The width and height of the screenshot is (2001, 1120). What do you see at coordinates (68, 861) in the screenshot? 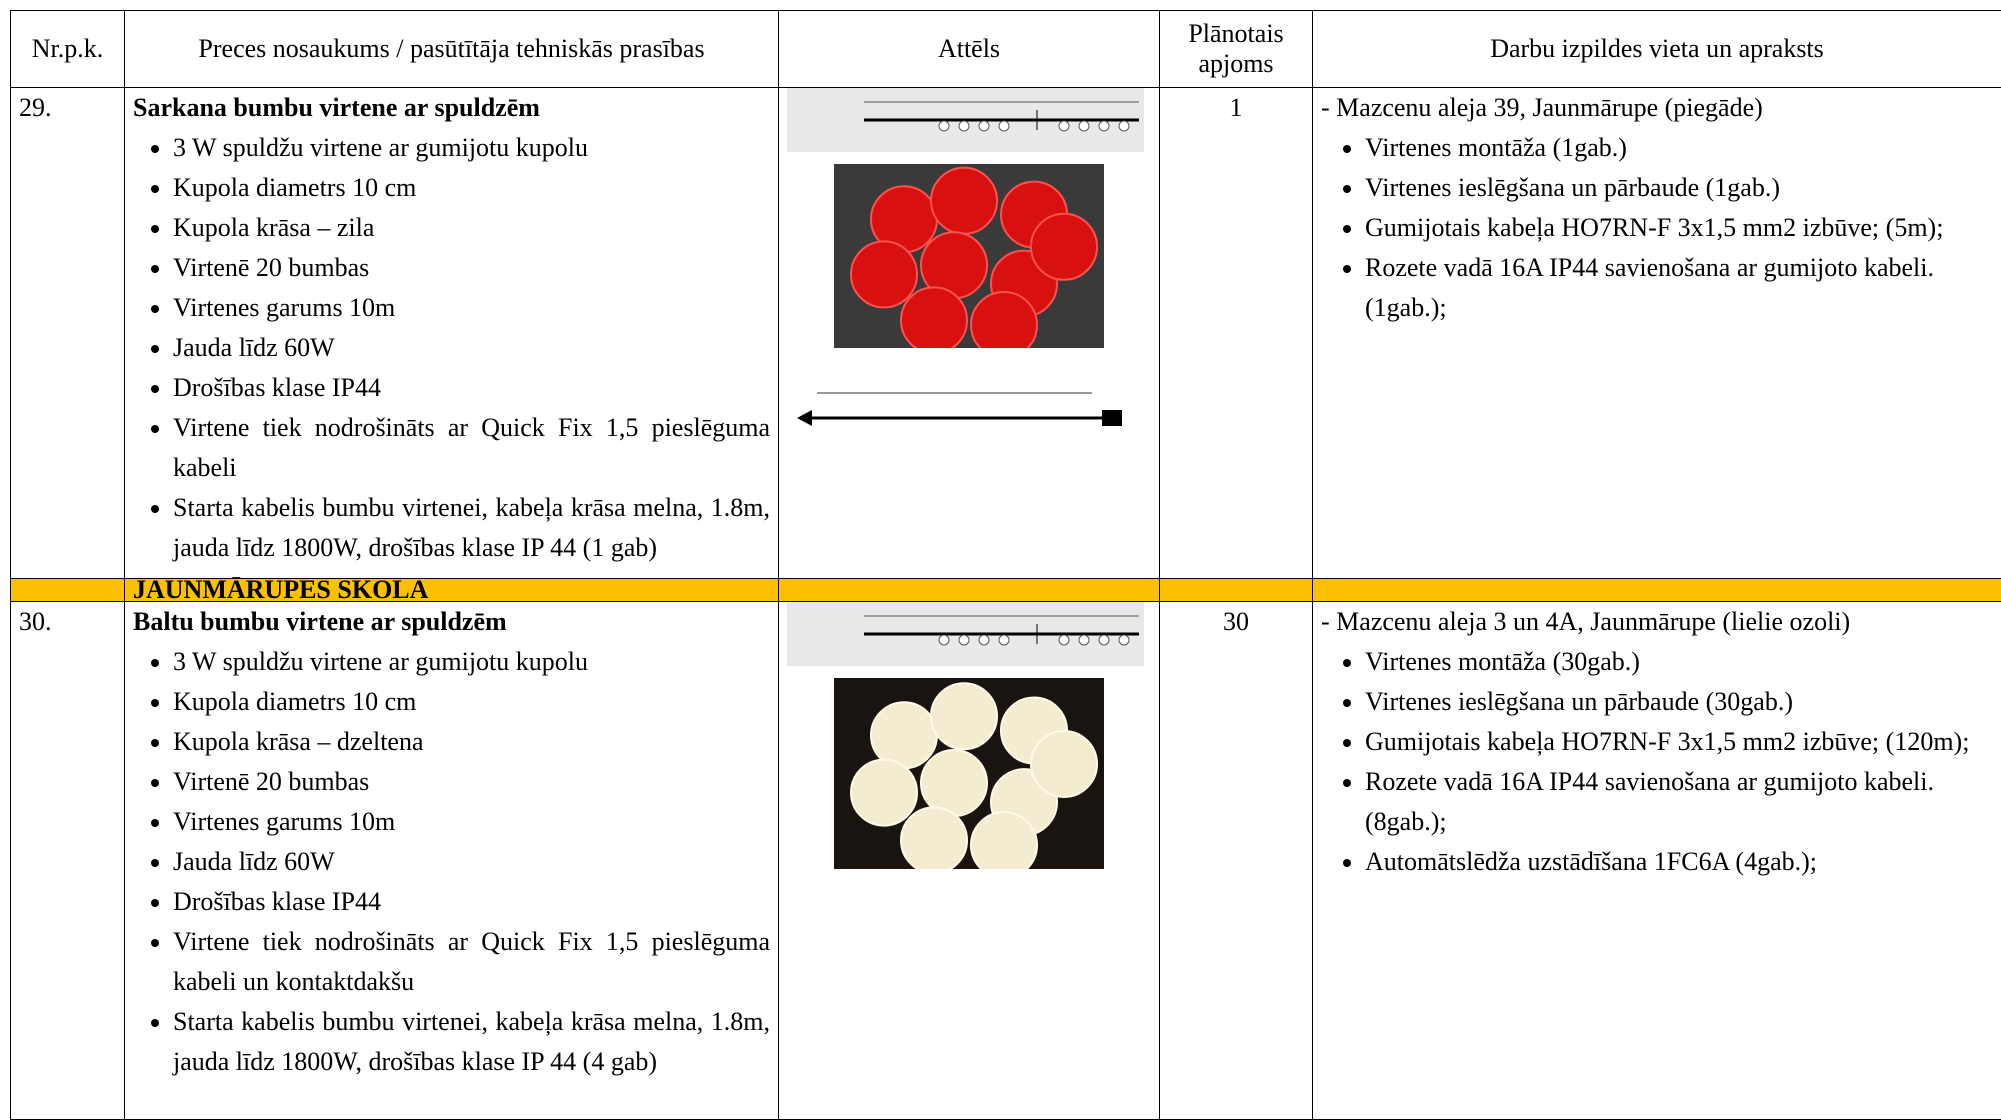
I see `item-number: 30.` at bounding box center [68, 861].